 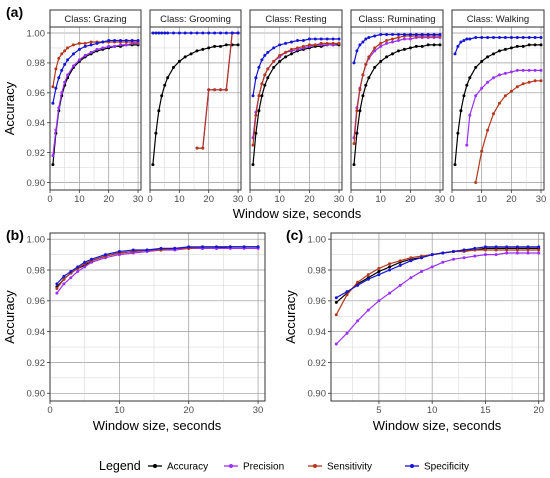 What do you see at coordinates (231, 466) in the screenshot?
I see `legend-marker-precision` at bounding box center [231, 466].